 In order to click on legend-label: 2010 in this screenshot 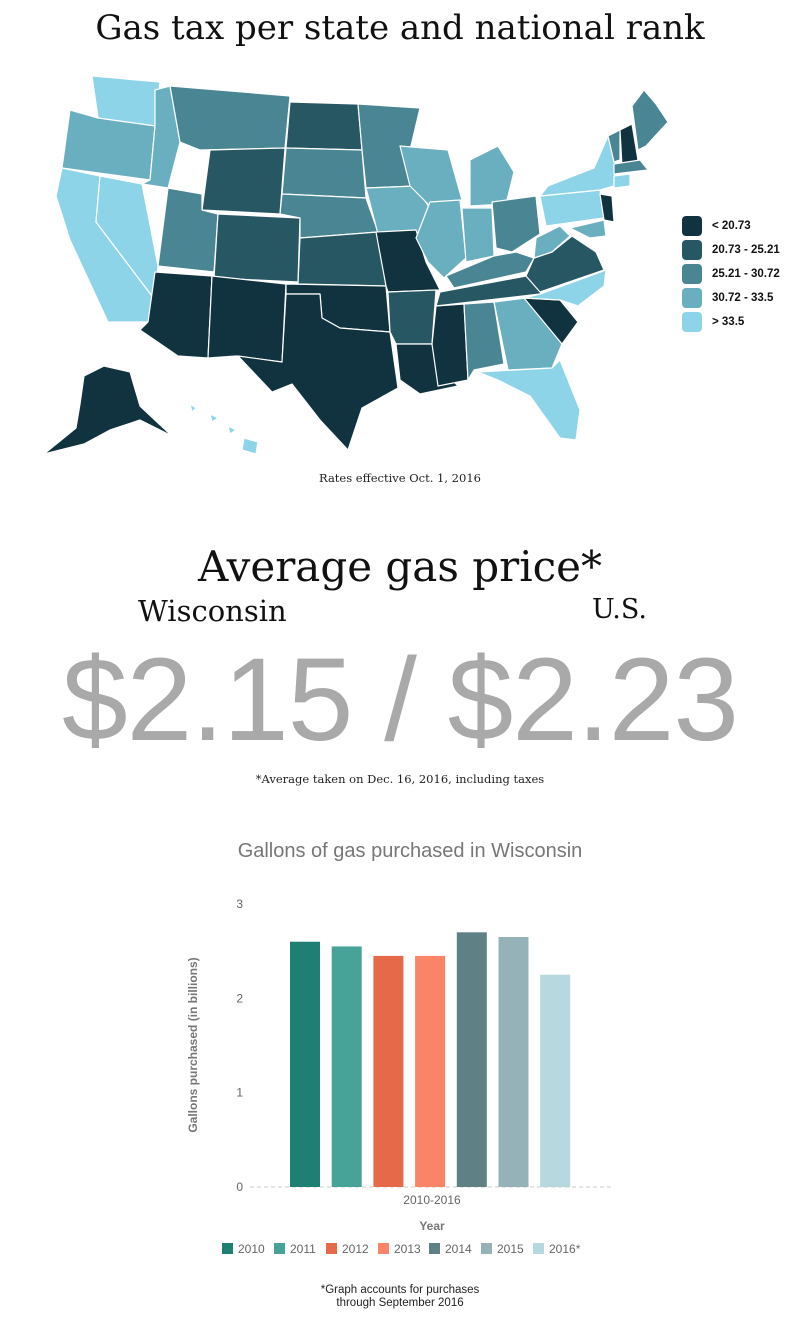, I will do `click(251, 1249)`.